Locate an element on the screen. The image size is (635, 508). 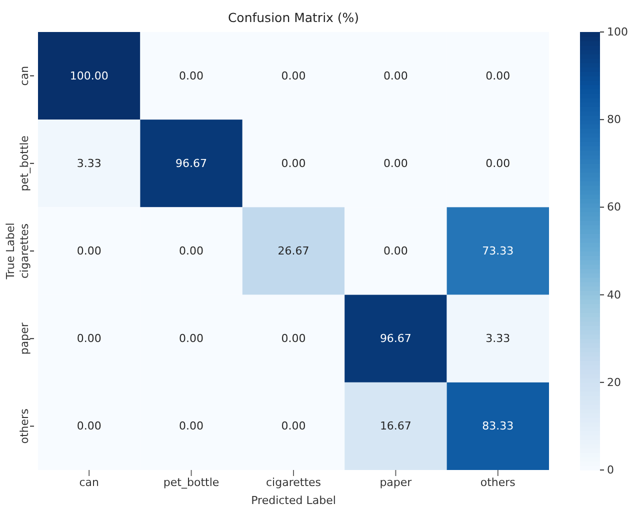
x-tick-label: can is located at coordinates (89, 482).